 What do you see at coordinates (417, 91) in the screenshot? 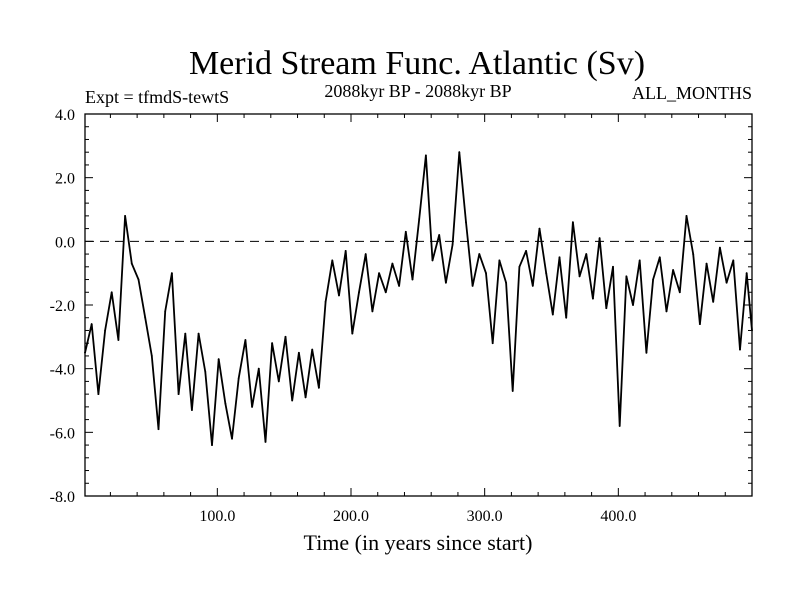
I see `period-label: 2088kyr BP - 2088kyr BP` at bounding box center [417, 91].